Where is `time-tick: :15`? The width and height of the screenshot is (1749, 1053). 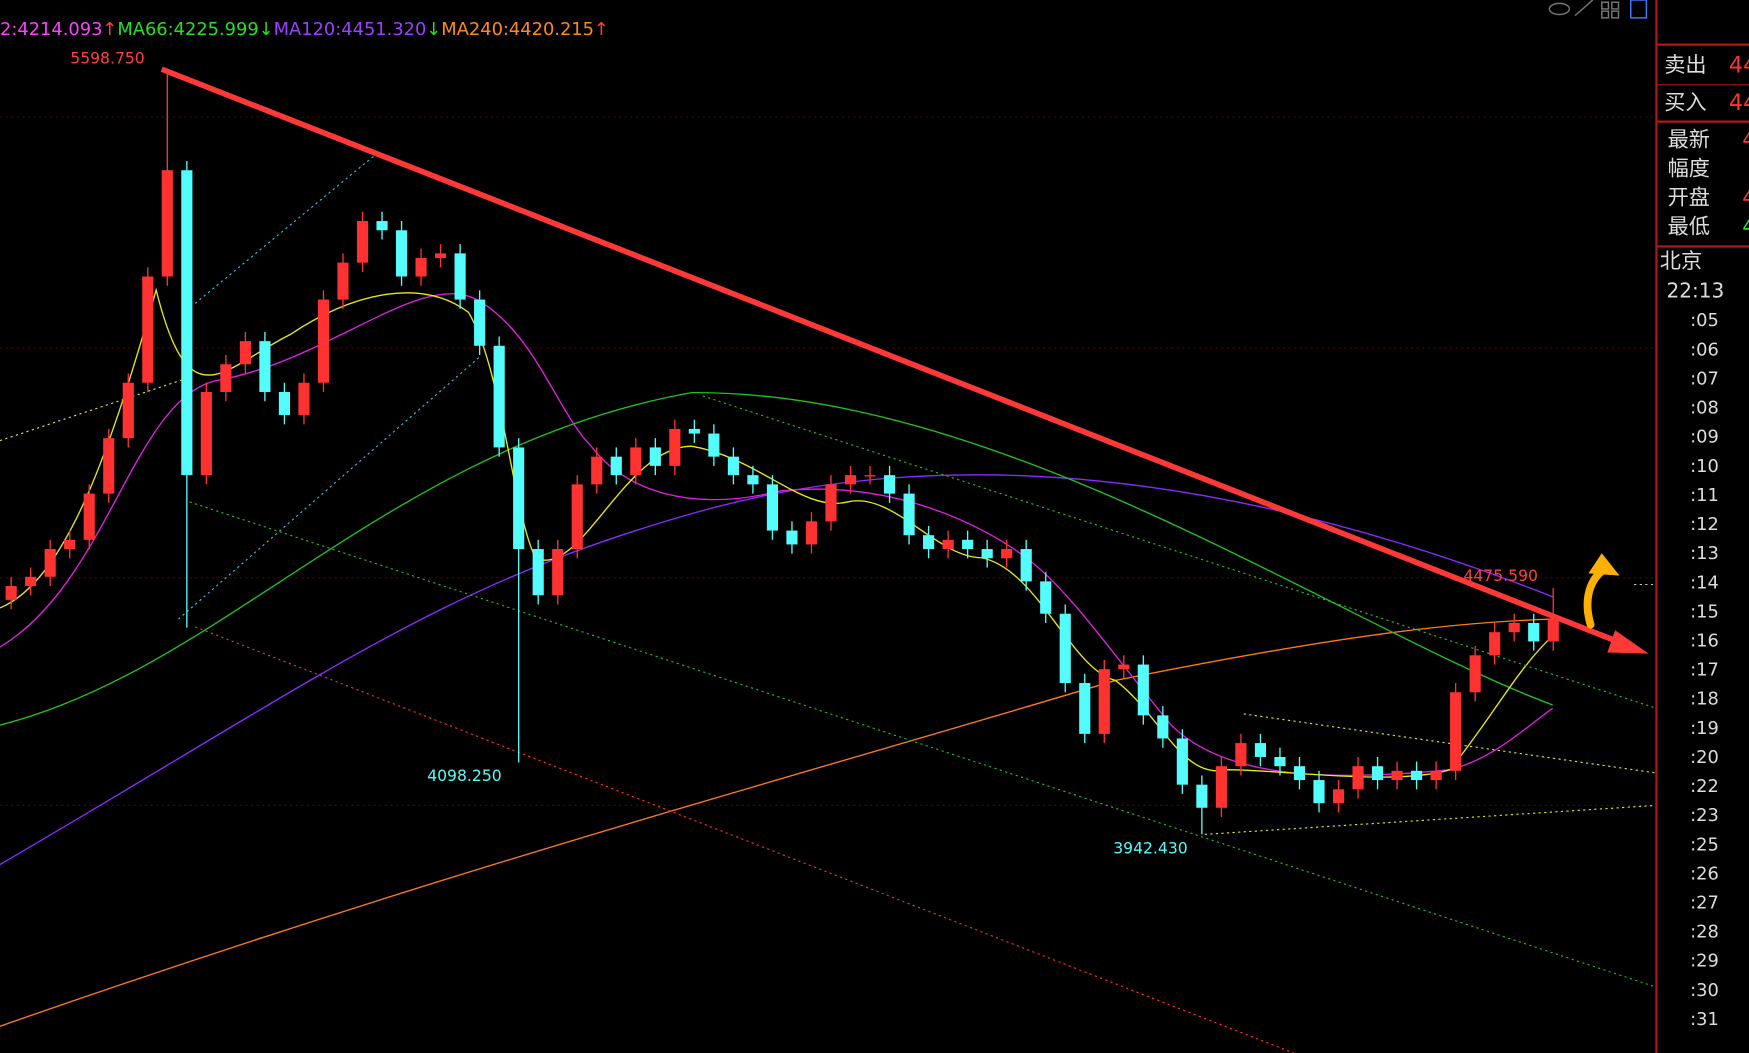 time-tick: :15 is located at coordinates (1704, 611).